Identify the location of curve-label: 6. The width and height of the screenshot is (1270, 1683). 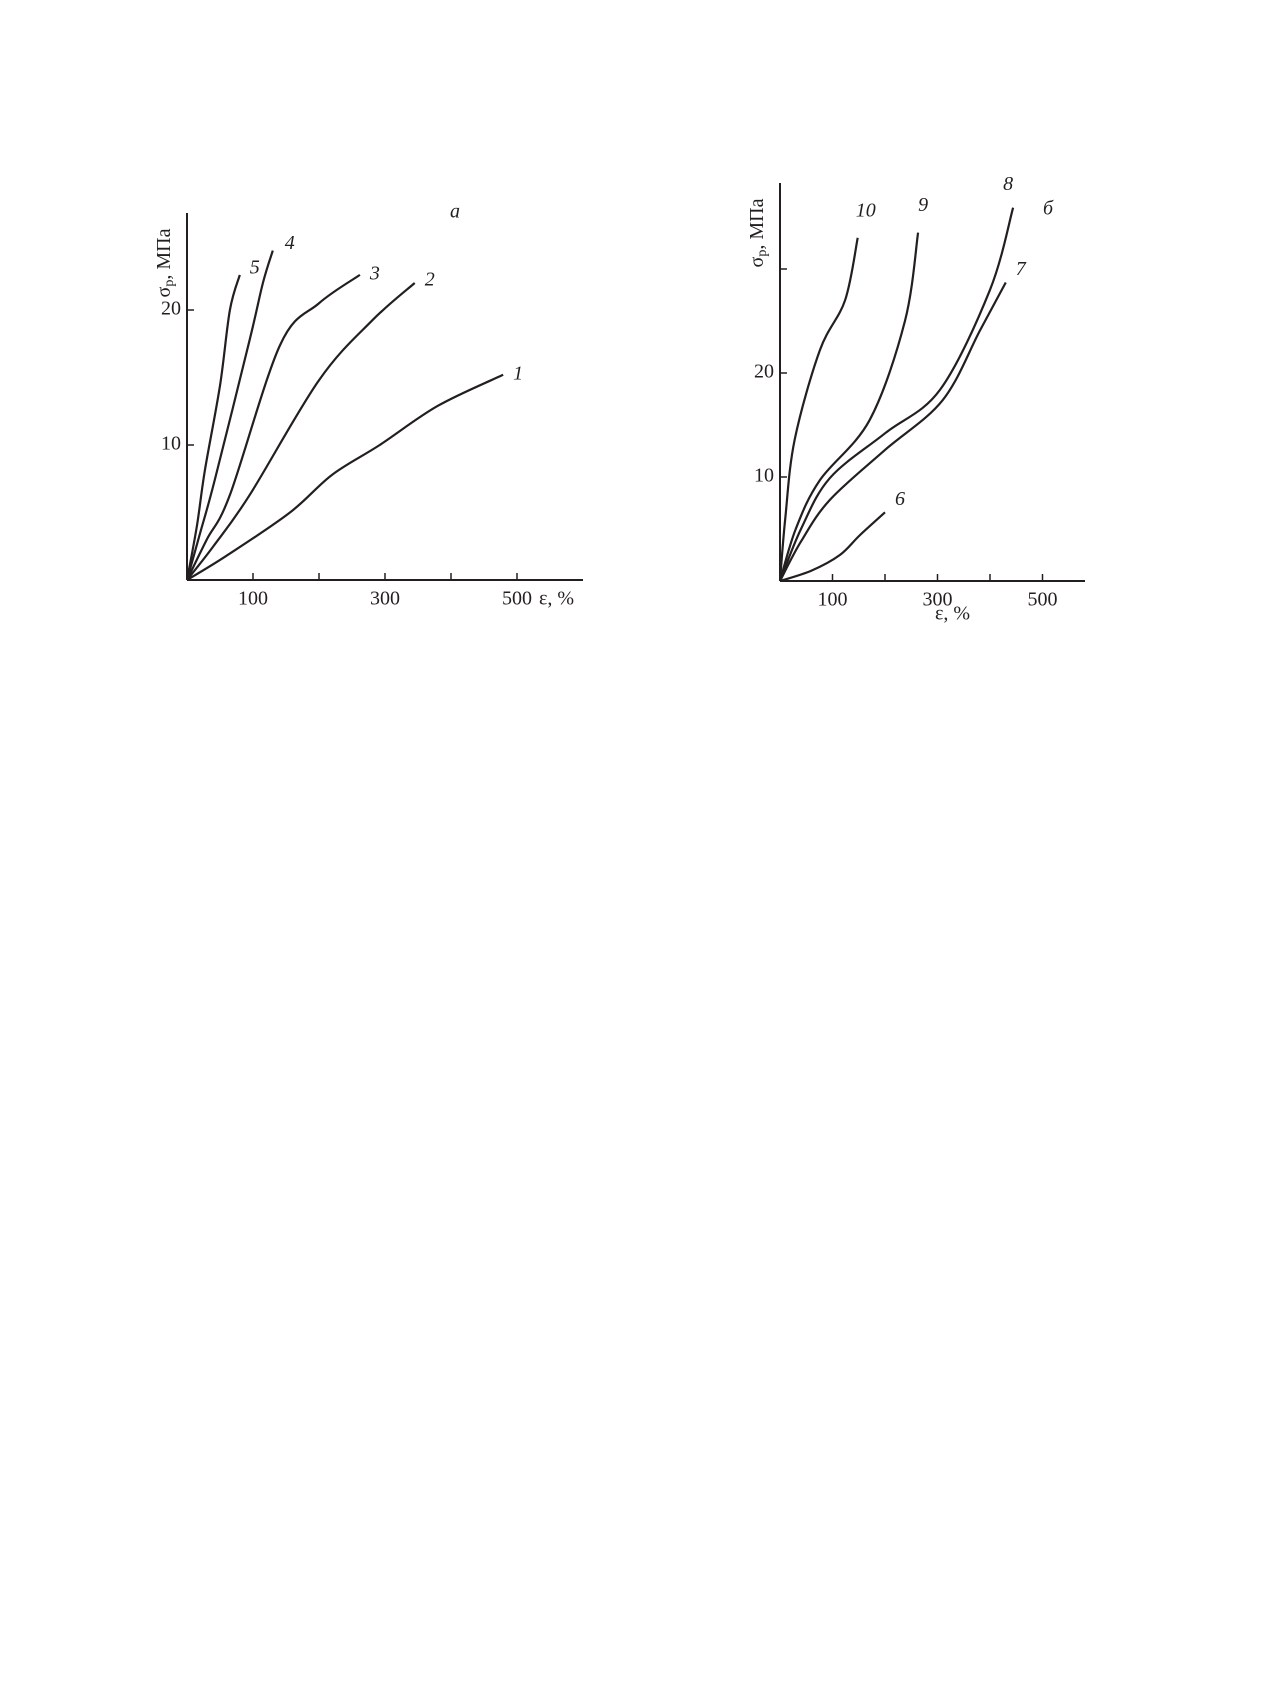
(900, 499).